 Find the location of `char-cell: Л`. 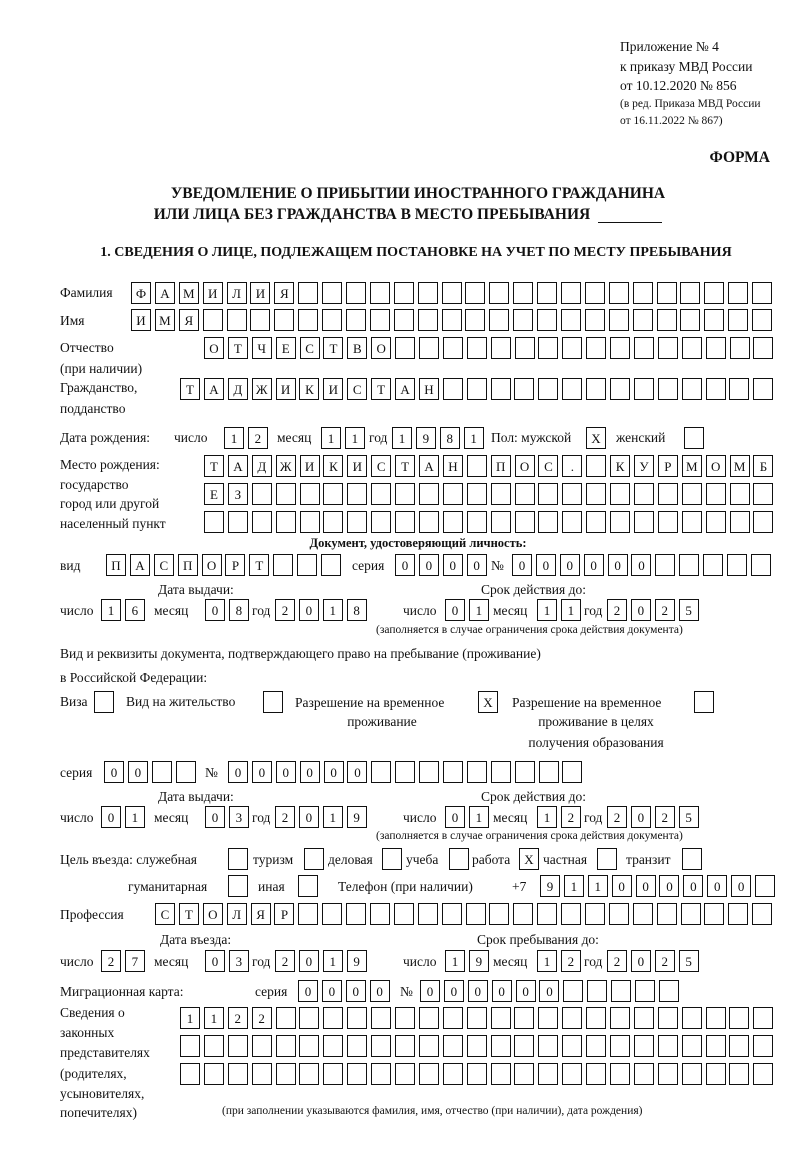

char-cell: Л is located at coordinates (236, 293).